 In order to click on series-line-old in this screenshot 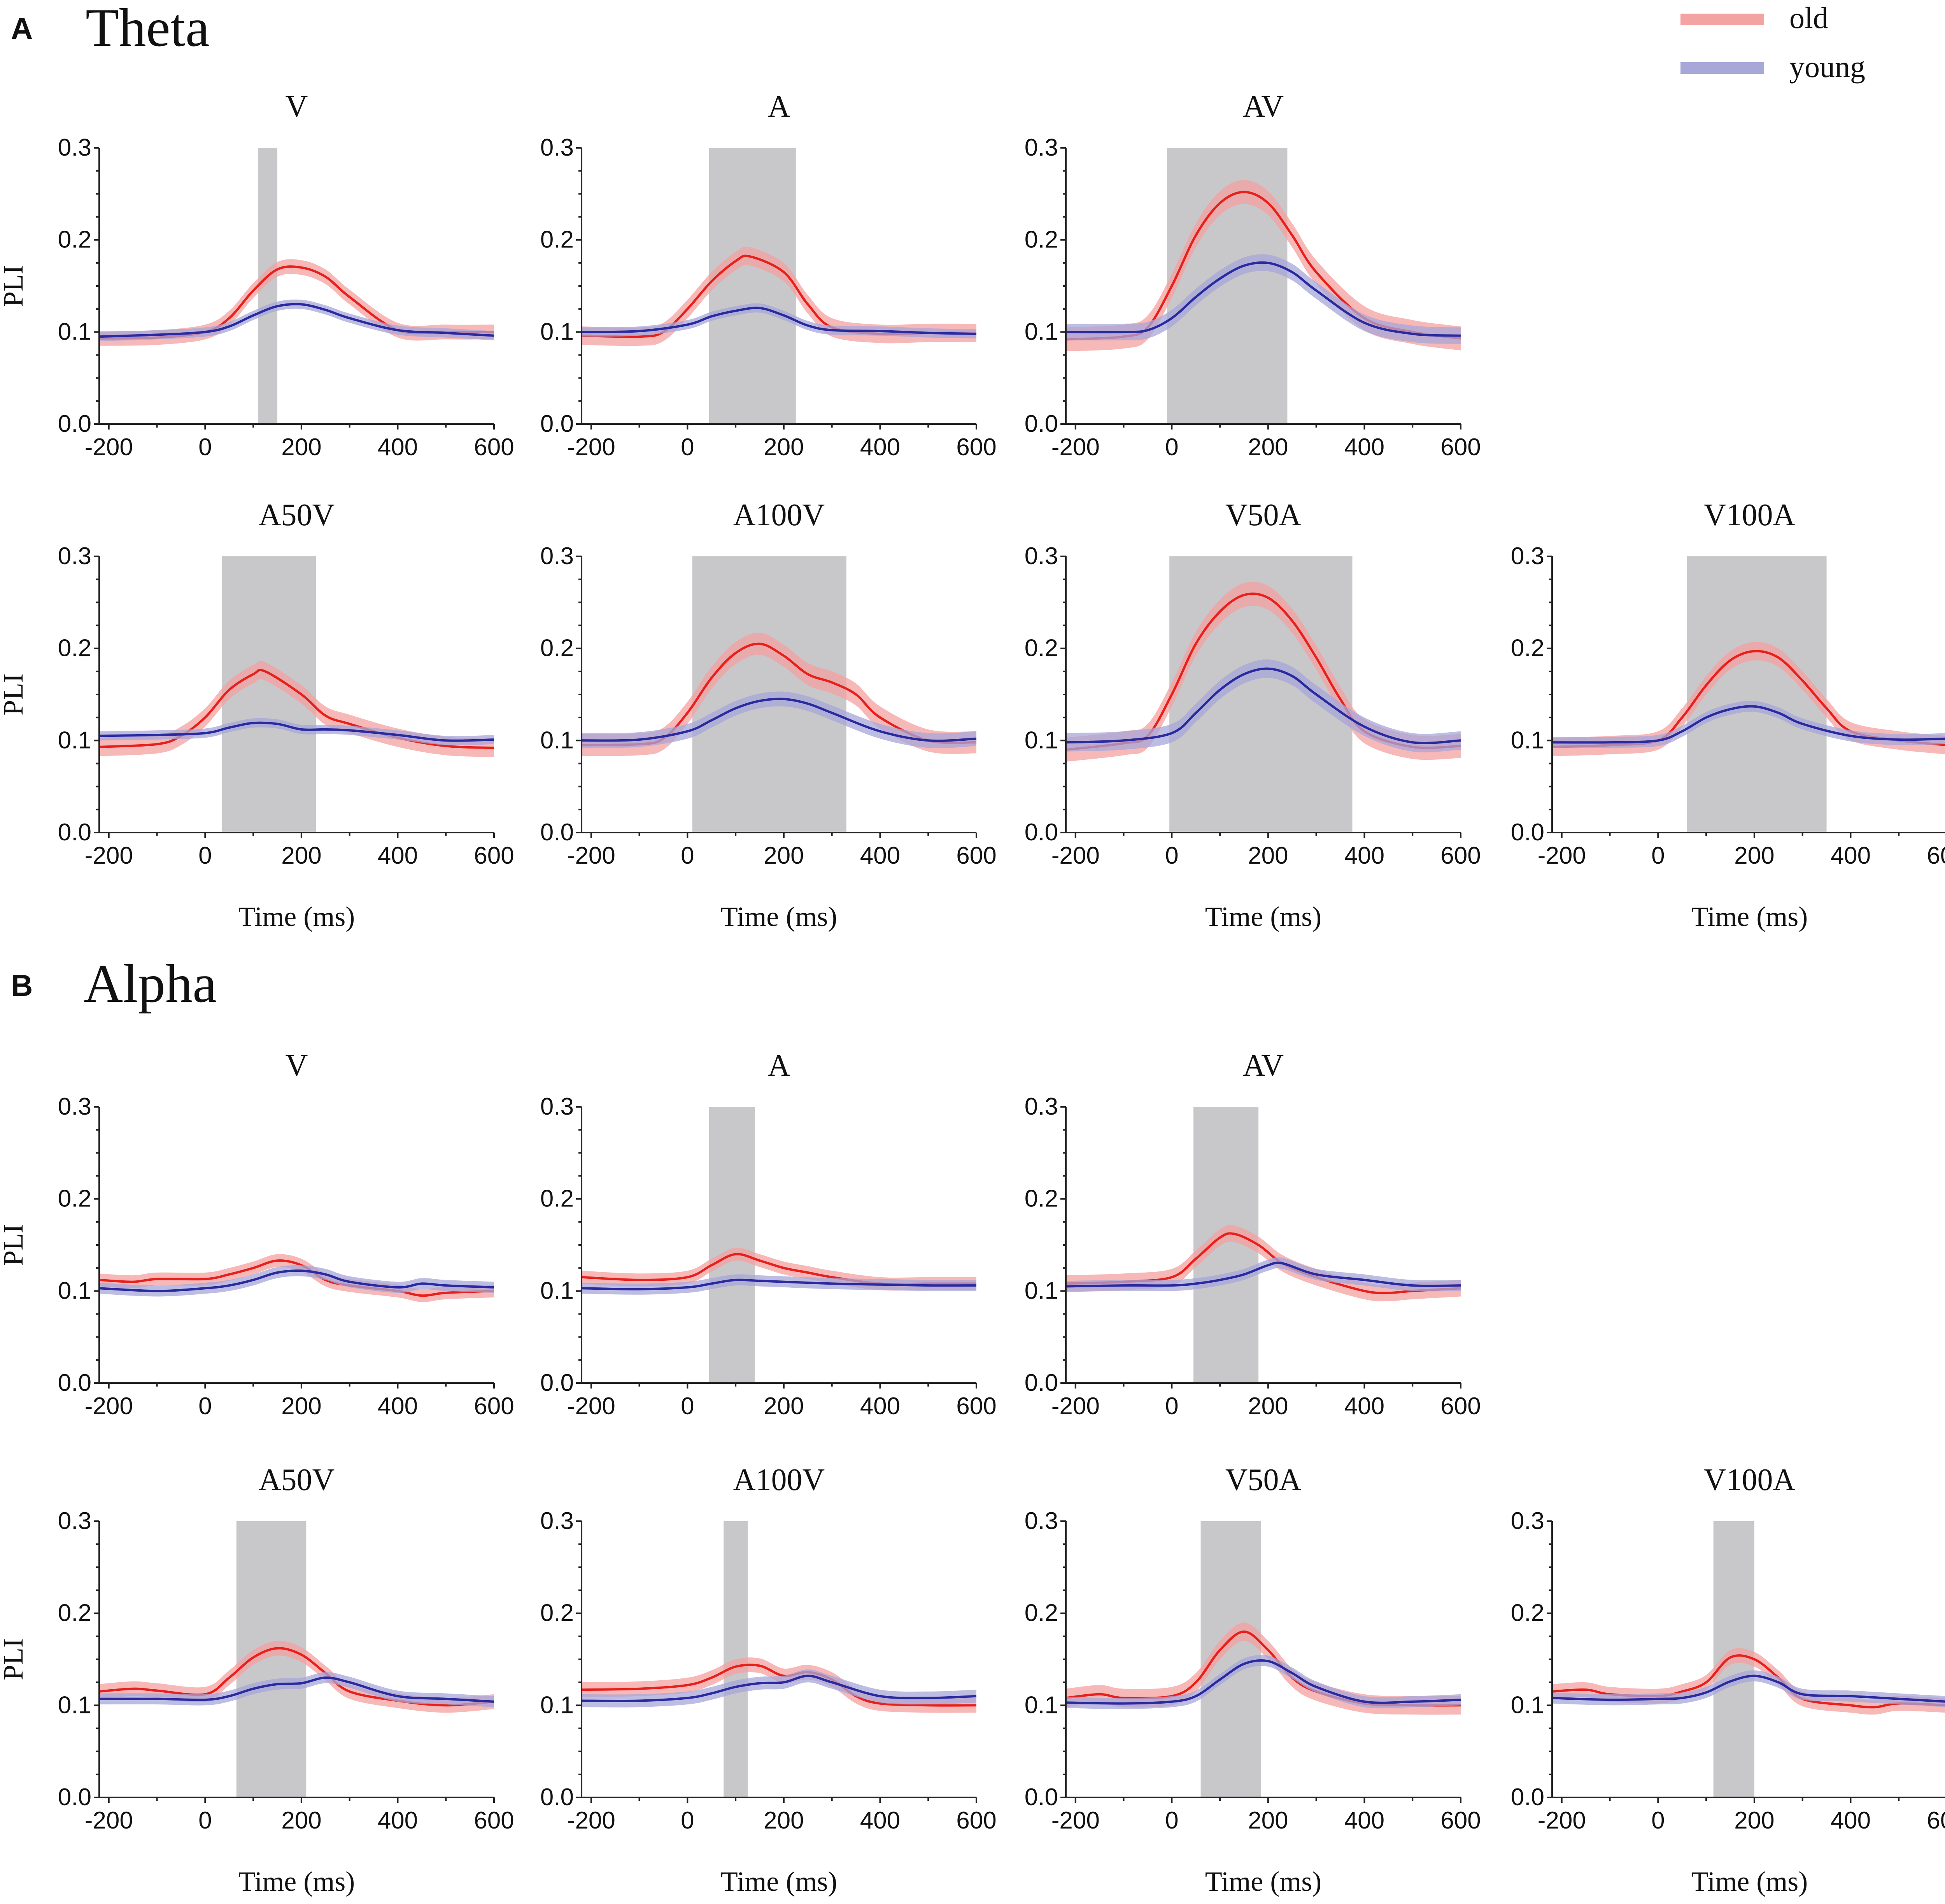, I will do `click(296, 1278)`.